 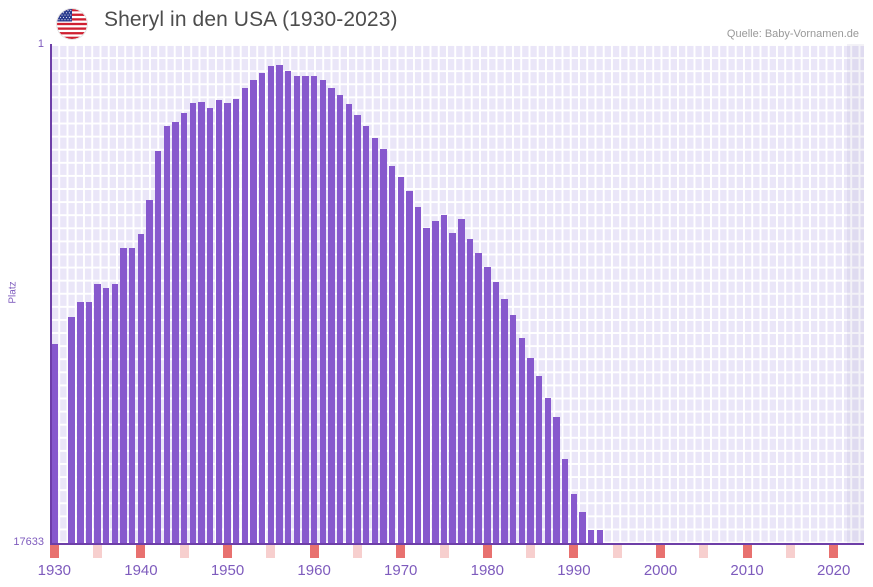 I want to click on x-axis-tick-label: 1980, so click(x=487, y=570).